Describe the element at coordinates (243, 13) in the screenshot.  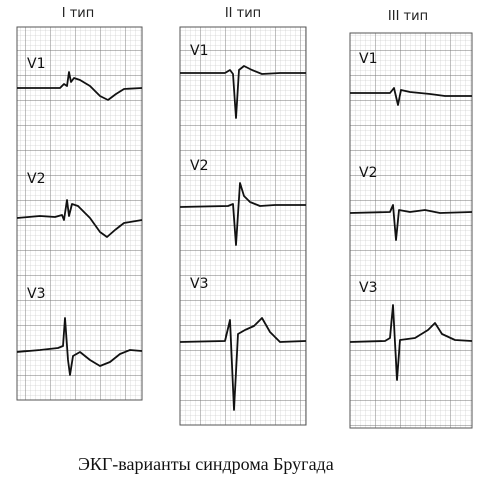
I see `panel-title: II тип` at that location.